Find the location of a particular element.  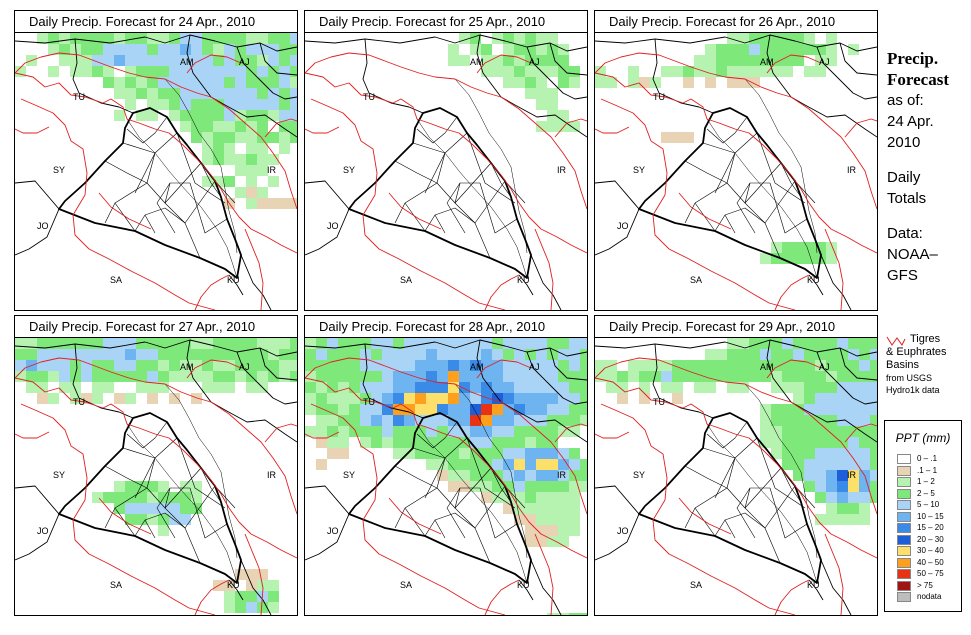

country-label: SA is located at coordinates (116, 280).